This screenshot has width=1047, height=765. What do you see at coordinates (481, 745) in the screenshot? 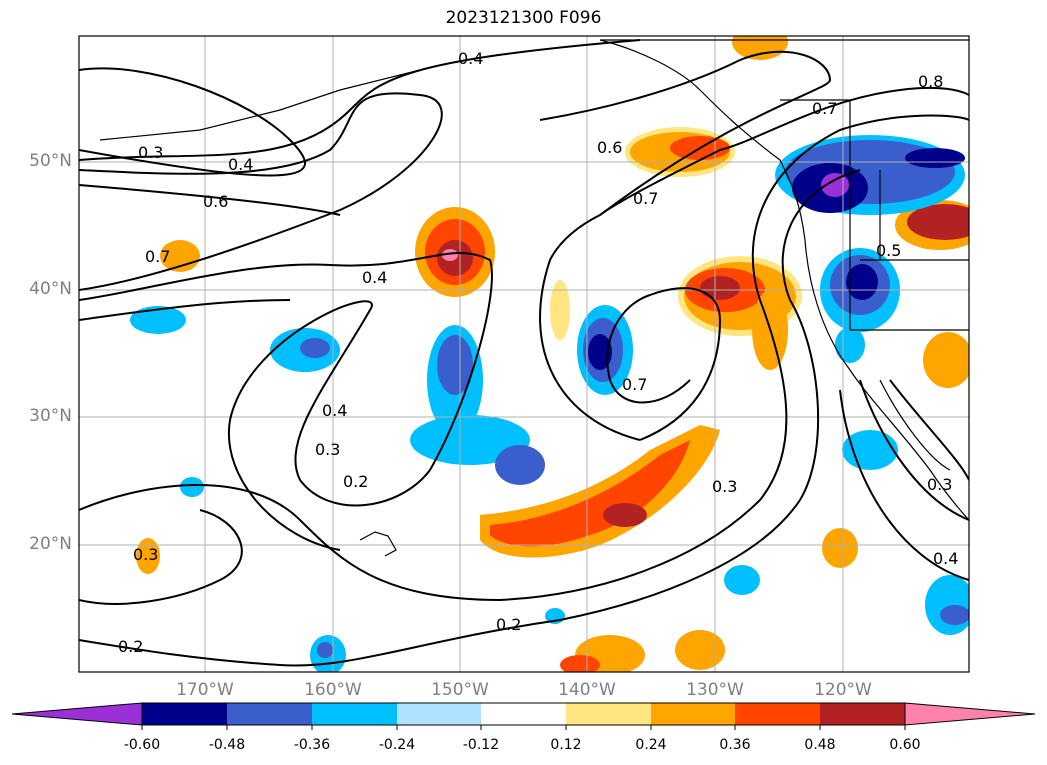
I see `colorbar-tick-label: -0.12` at bounding box center [481, 745].